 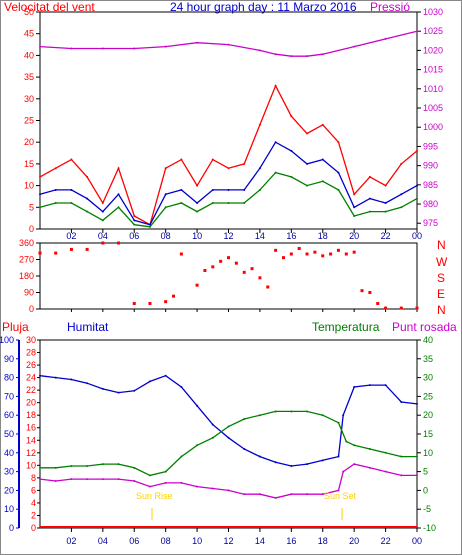 I want to click on temp-y-tick-label: 20, so click(x=428, y=415).